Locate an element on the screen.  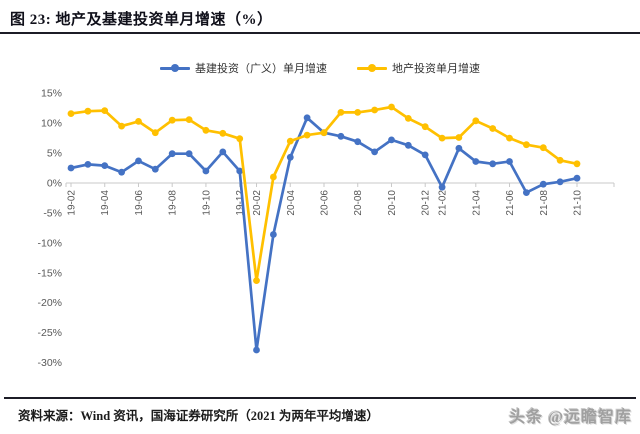
svg-text: 0% is located at coordinates (54, 184).